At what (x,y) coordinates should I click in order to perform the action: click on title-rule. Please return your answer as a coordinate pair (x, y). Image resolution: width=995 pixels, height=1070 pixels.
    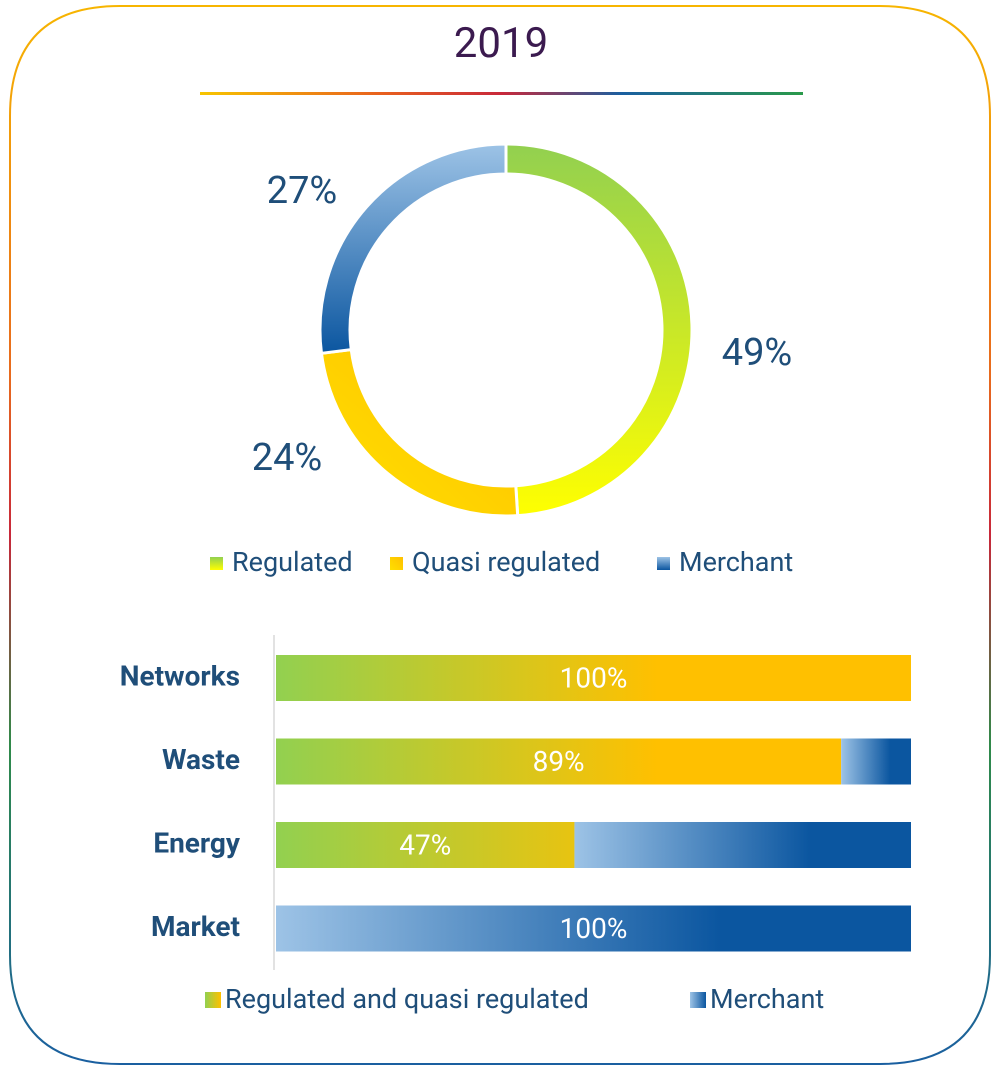
    Looking at the image, I should click on (501, 93).